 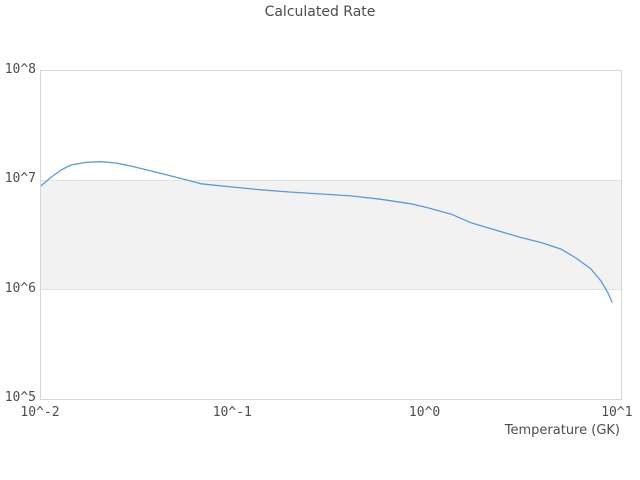 What do you see at coordinates (320, 12) in the screenshot?
I see `chart-title: Calculated Rate` at bounding box center [320, 12].